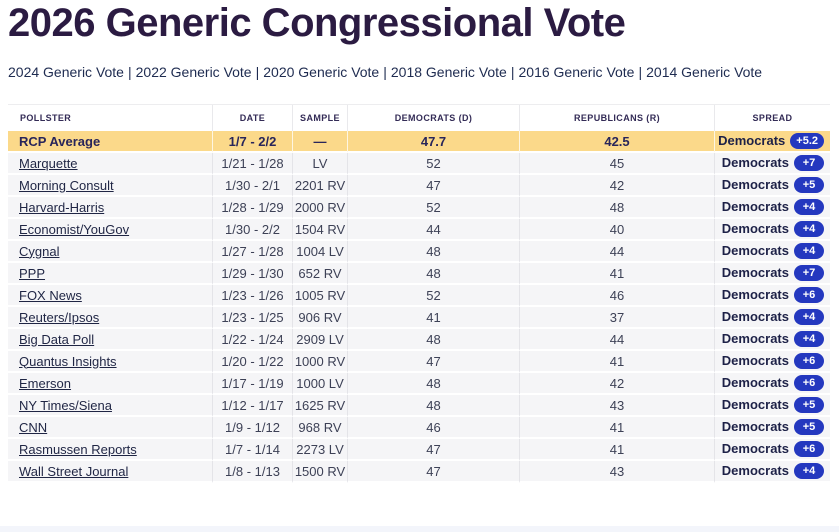  I want to click on date-cell: 1/22 - 1/24, so click(253, 340).